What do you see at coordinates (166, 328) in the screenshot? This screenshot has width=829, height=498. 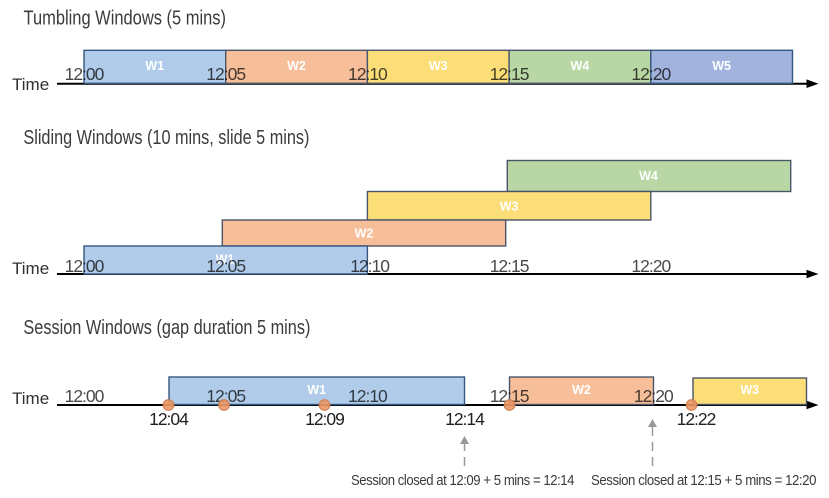 I see `svg-text:Session Windows (gap duration: Session Windows (gap duration 5 mins)` at bounding box center [166, 328].